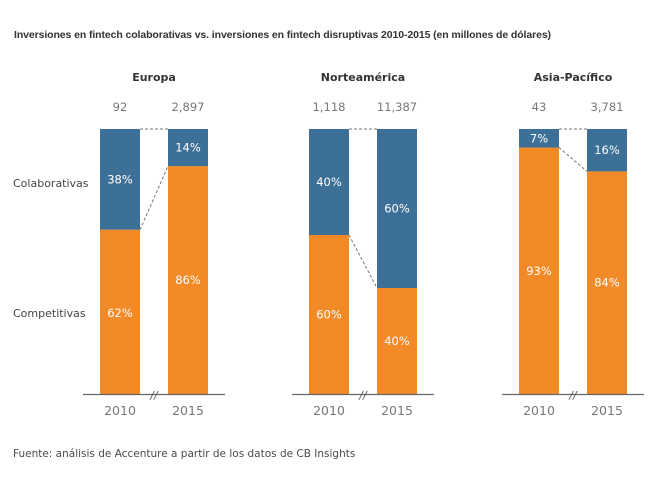  What do you see at coordinates (573, 395) in the screenshot?
I see `axis-break-asia-pacifico: //` at bounding box center [573, 395].